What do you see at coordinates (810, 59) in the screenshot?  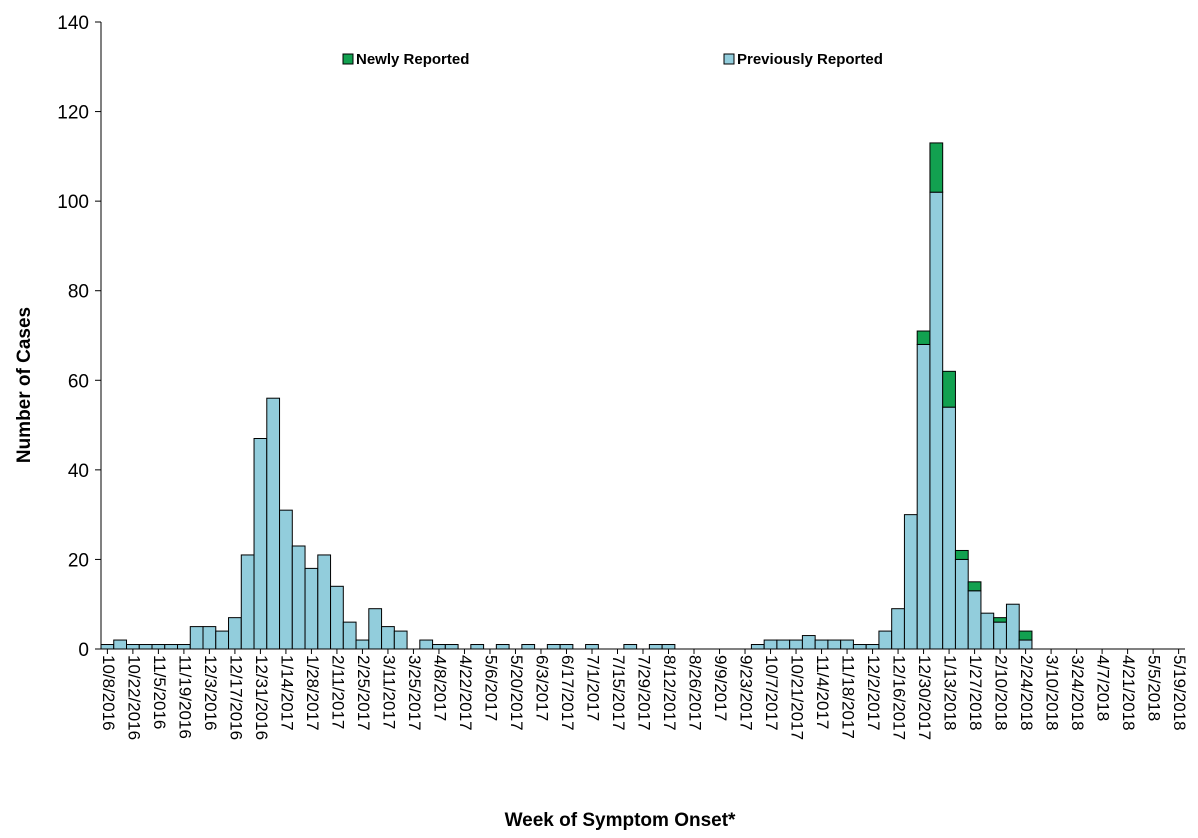 I see `legend-label: Previously Reported` at bounding box center [810, 59].